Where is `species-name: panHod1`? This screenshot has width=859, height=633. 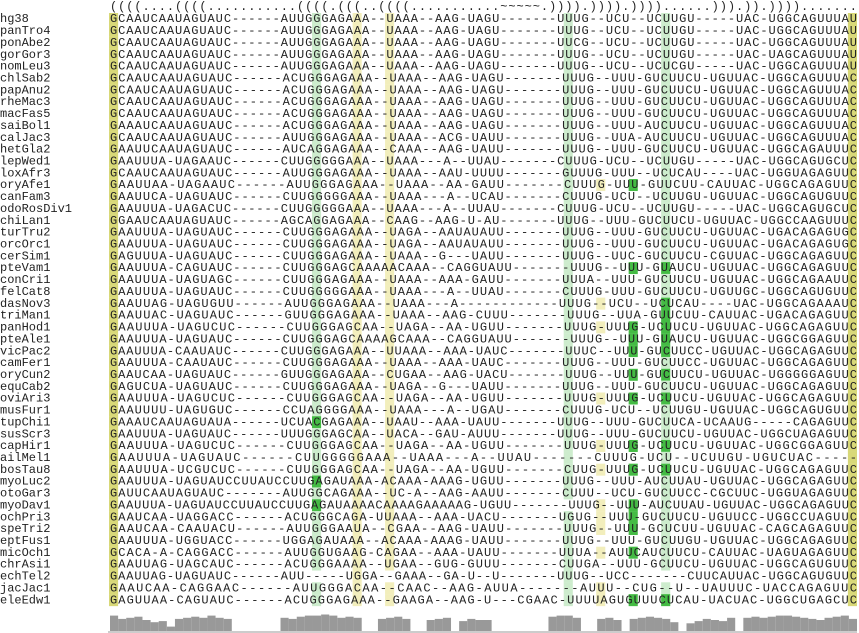
species-name: panHod1 is located at coordinates (25, 328).